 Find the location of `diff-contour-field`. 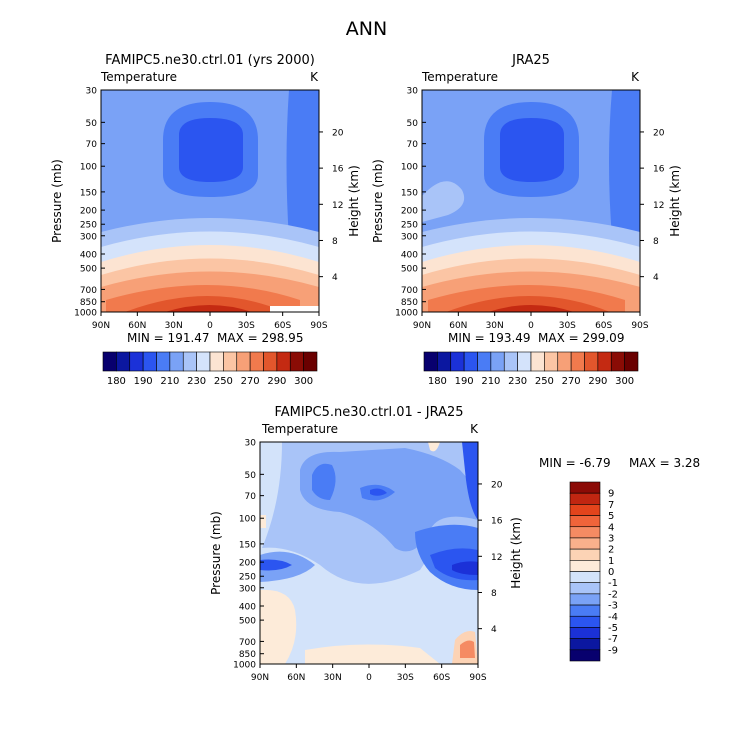

diff-contour-field is located at coordinates (369, 553).